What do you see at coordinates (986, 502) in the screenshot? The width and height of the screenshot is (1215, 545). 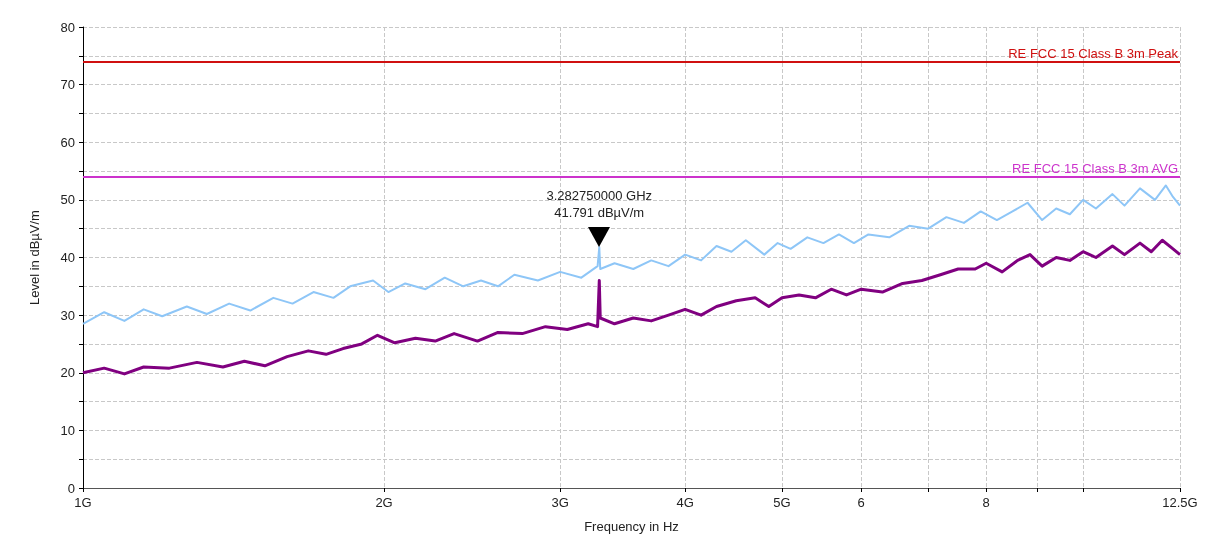 I see `x-tick-label: 8` at bounding box center [986, 502].